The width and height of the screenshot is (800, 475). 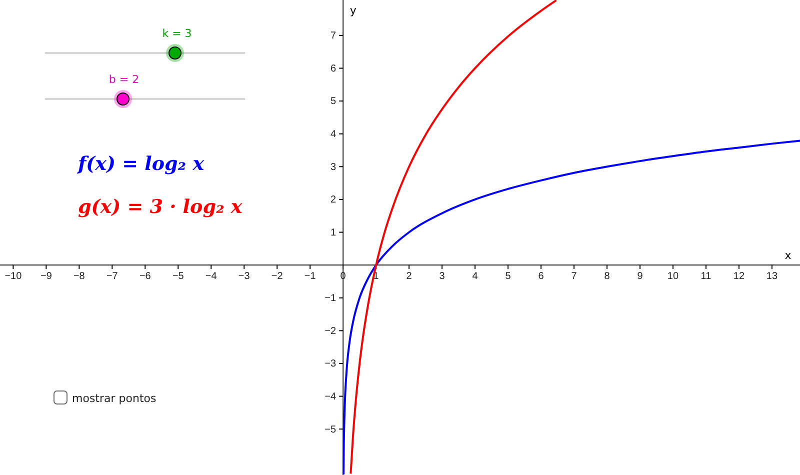 What do you see at coordinates (330, 430) in the screenshot?
I see `y-tick-label: −5` at bounding box center [330, 430].